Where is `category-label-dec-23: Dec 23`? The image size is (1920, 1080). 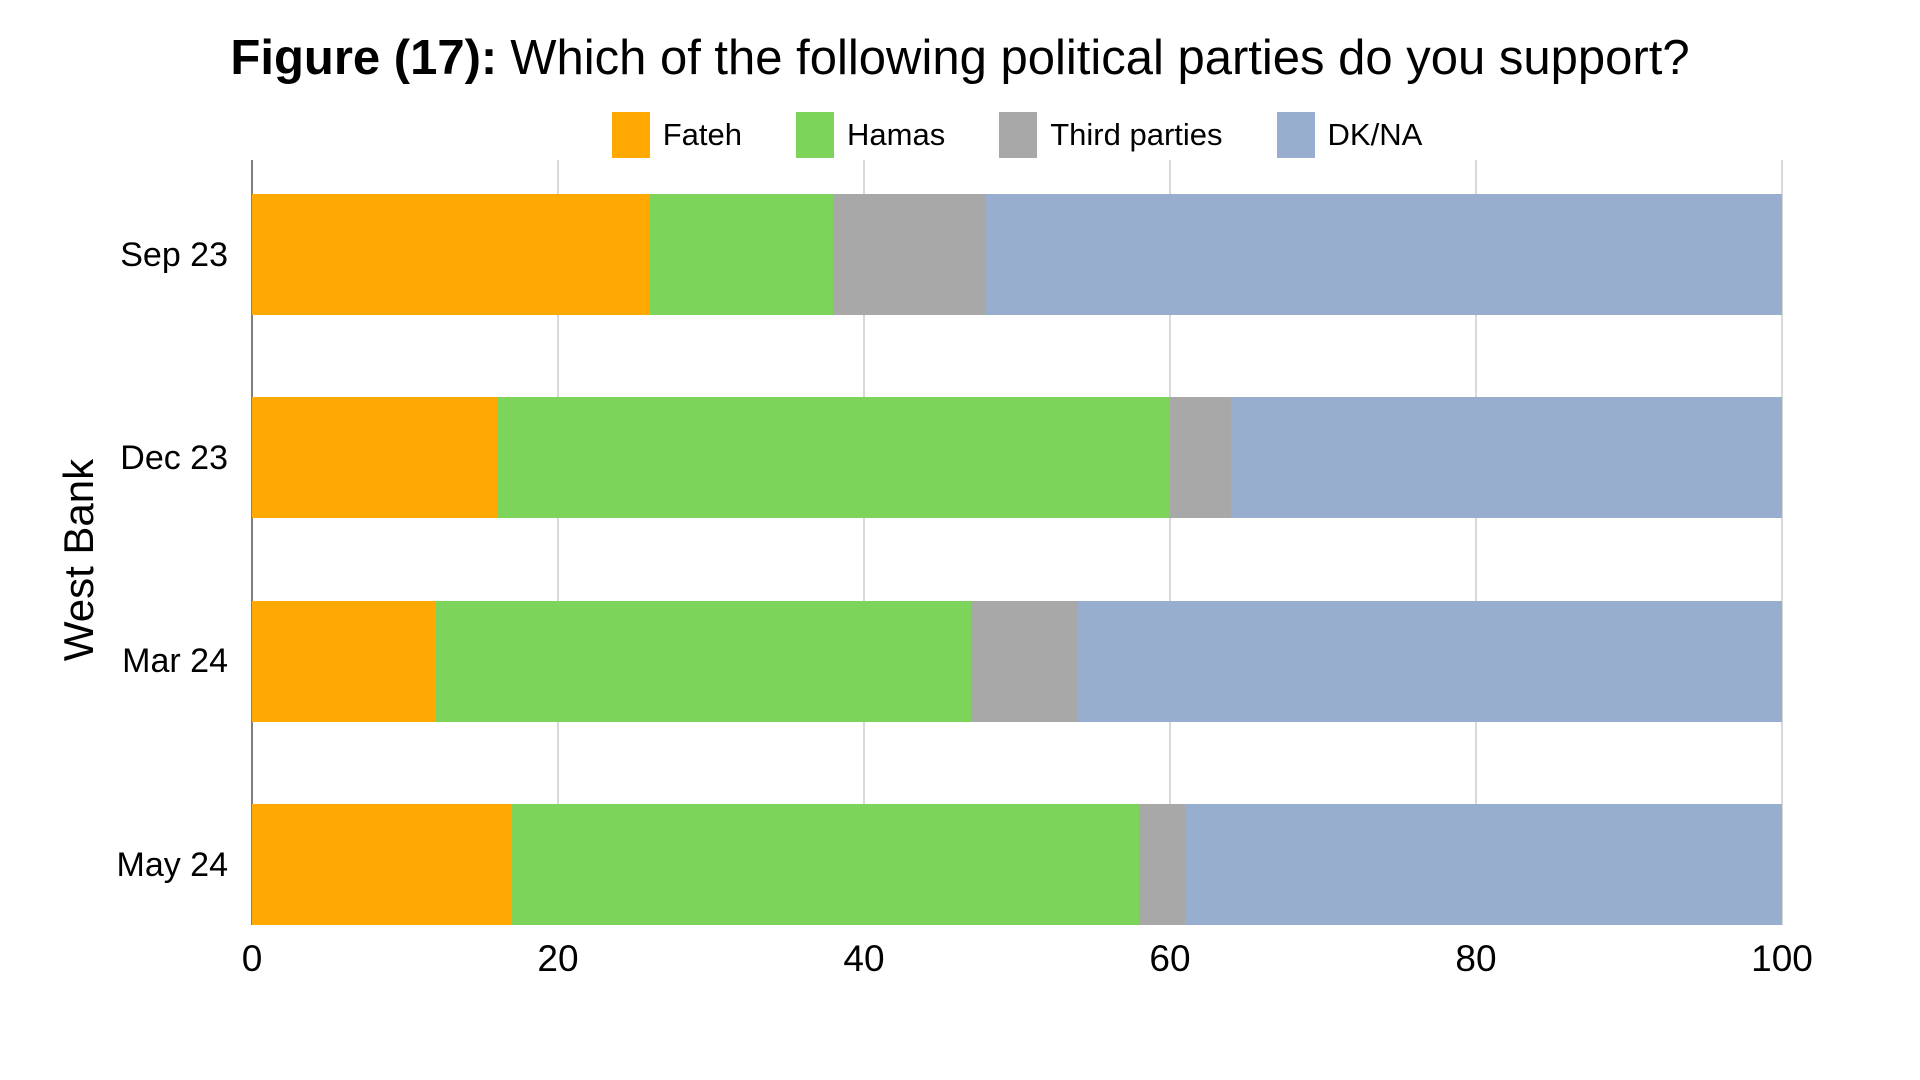 category-label-dec-23: Dec 23 is located at coordinates (174, 457).